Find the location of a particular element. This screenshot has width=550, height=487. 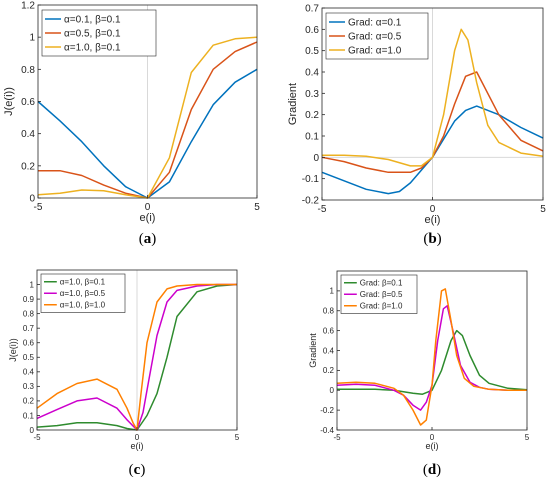

y-tick-label: -0.4 is located at coordinates (327, 430).